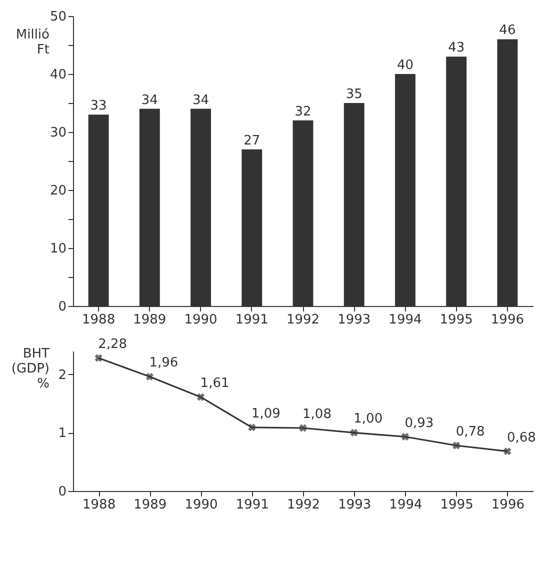 The image size is (557, 585). What do you see at coordinates (215, 384) in the screenshot?
I see `data-label: 1,61` at bounding box center [215, 384].